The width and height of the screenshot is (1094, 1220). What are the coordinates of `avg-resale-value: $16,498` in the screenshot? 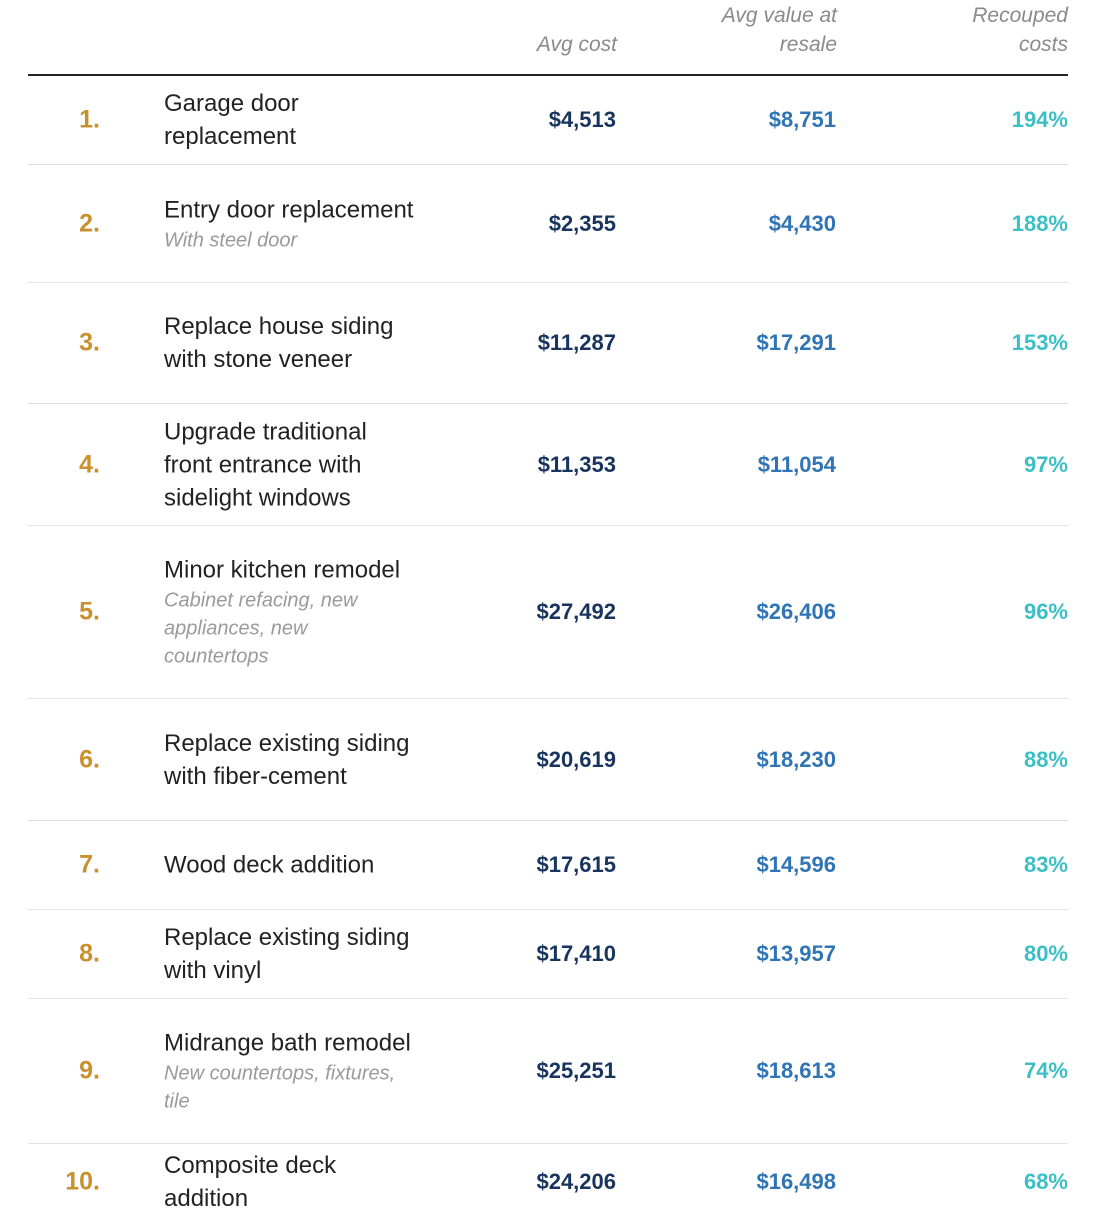 It's located at (796, 1181).